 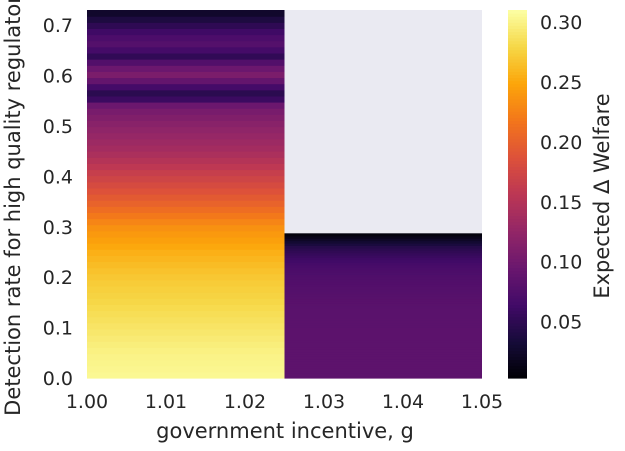 What do you see at coordinates (58, 127) in the screenshot?
I see `y-tick-label: 0.5` at bounding box center [58, 127].